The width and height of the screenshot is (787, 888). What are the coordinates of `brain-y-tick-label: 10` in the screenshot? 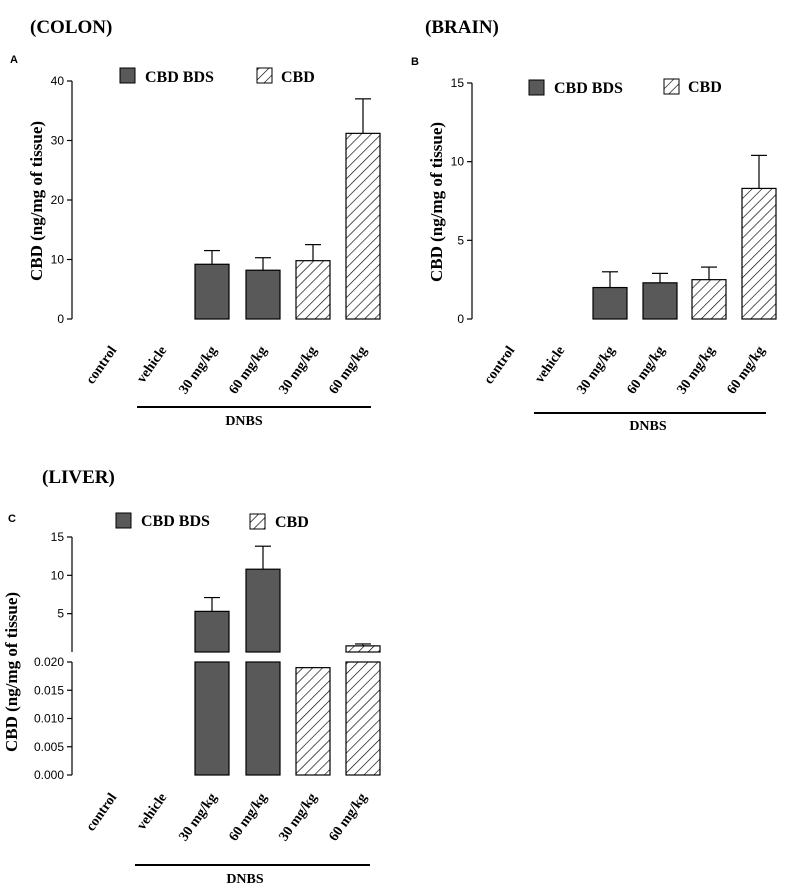 It's located at (458, 162).